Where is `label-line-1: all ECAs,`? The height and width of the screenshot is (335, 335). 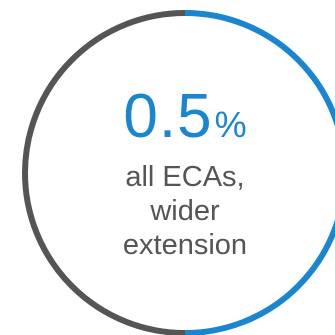 label-line-1: all ECAs, is located at coordinates (185, 177).